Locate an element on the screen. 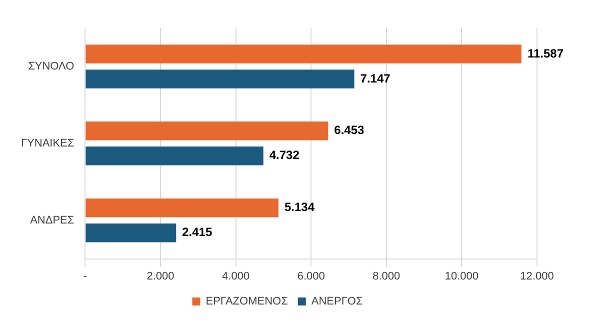 This screenshot has width=595, height=325. x-tick-label: 4.000 is located at coordinates (236, 276).